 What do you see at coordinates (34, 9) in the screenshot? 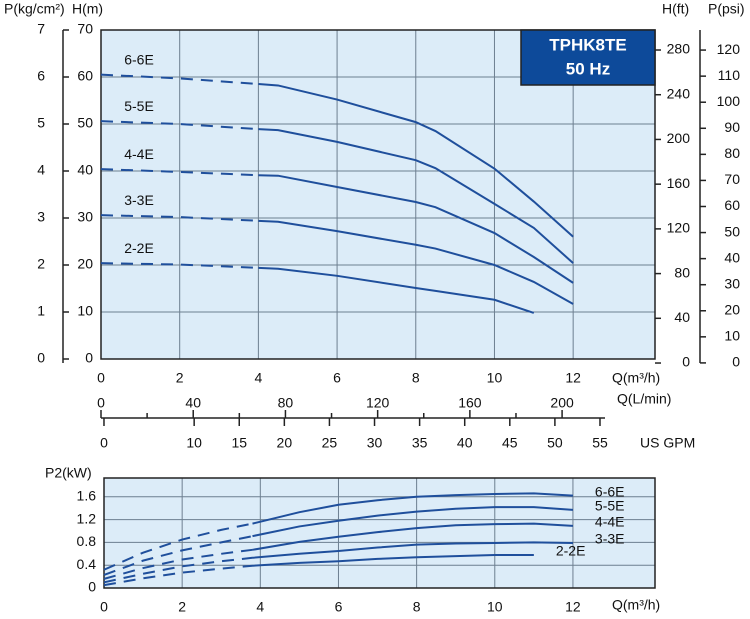
I see `axis-label: P(kg/cm²)` at bounding box center [34, 9].